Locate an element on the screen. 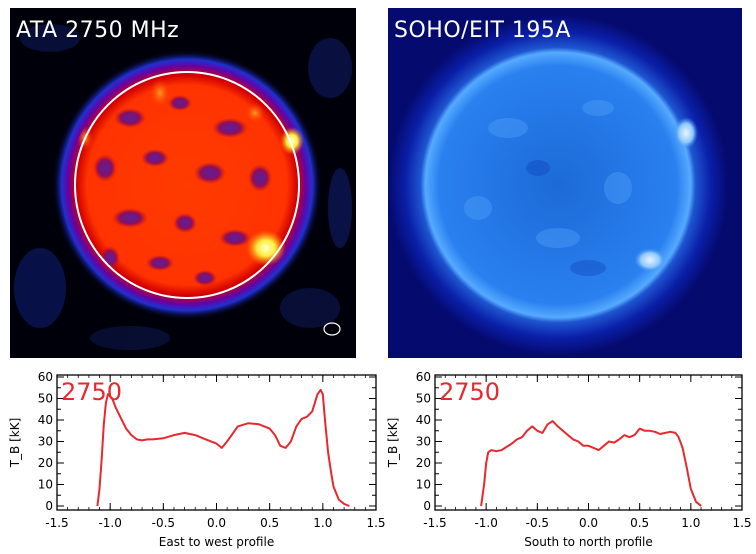 The width and height of the screenshot is (756, 554). ata-bright-region-west is located at coordinates (292, 141).